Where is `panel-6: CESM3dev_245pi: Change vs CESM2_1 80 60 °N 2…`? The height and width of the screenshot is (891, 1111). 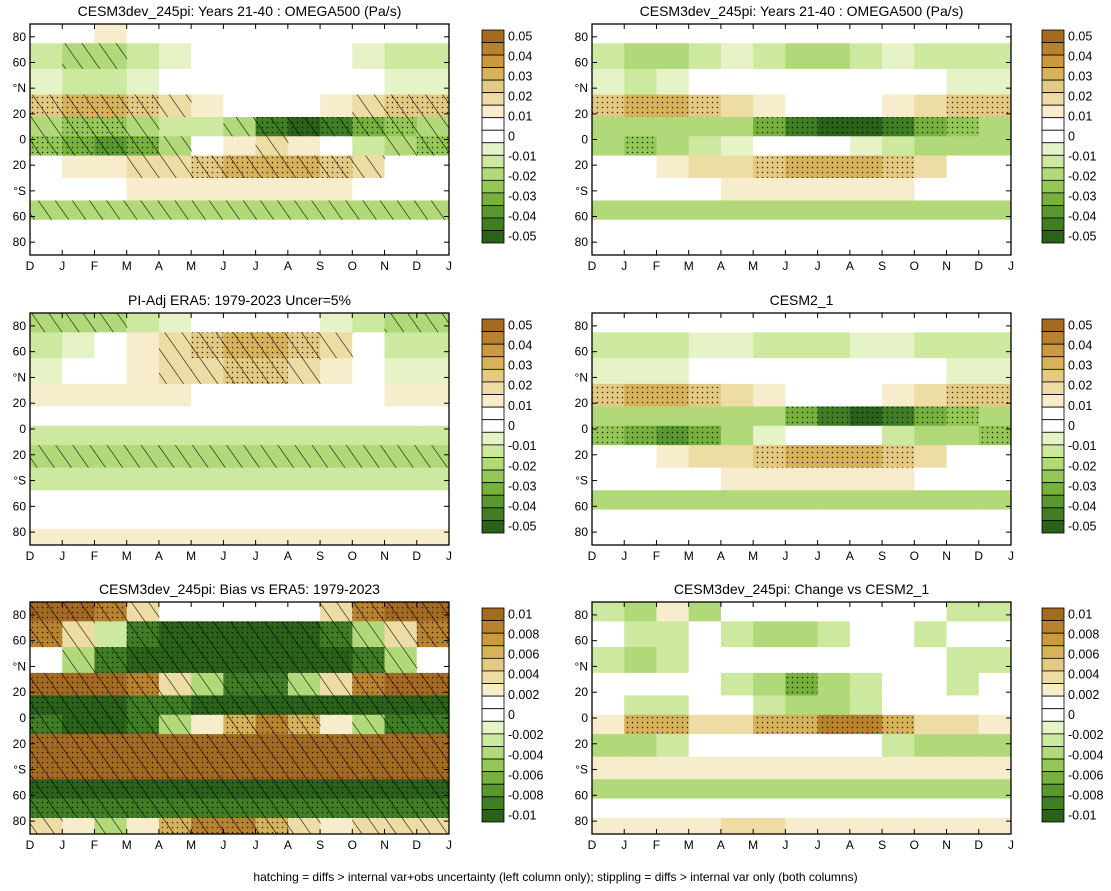
panel-6: CESM3dev_245pi: Change vs CESM2_1 80 60 °N 2… is located at coordinates (794, 716).